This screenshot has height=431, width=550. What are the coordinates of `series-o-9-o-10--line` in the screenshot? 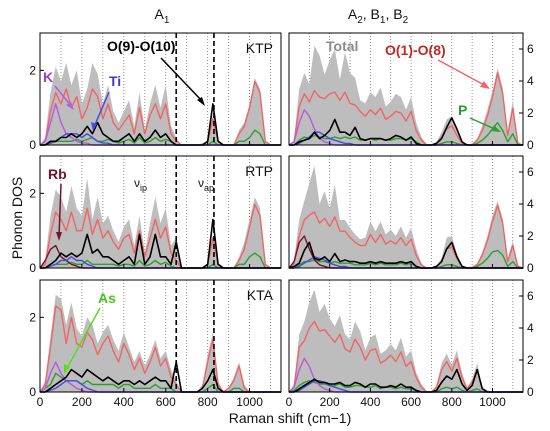 It's located at (406, 380).